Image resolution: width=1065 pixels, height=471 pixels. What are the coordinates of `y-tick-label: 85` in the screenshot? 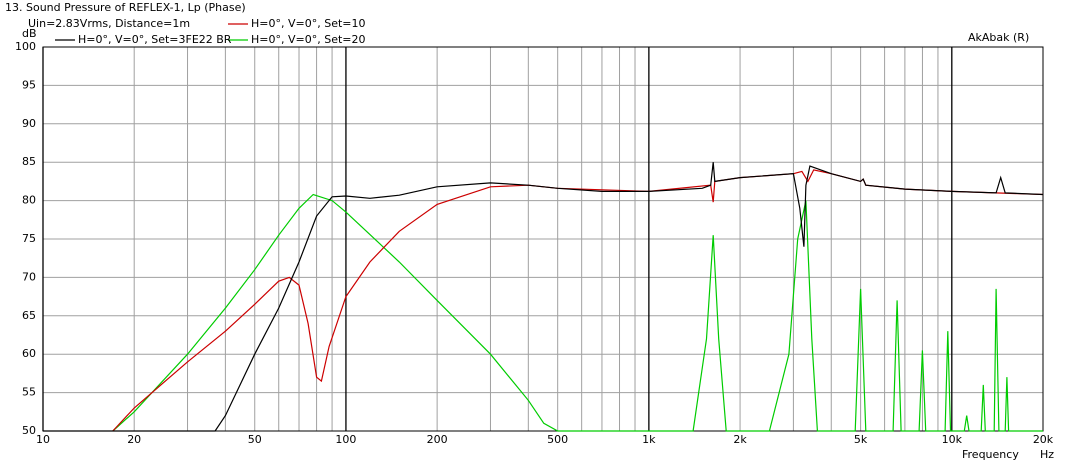 It's located at (29, 161).